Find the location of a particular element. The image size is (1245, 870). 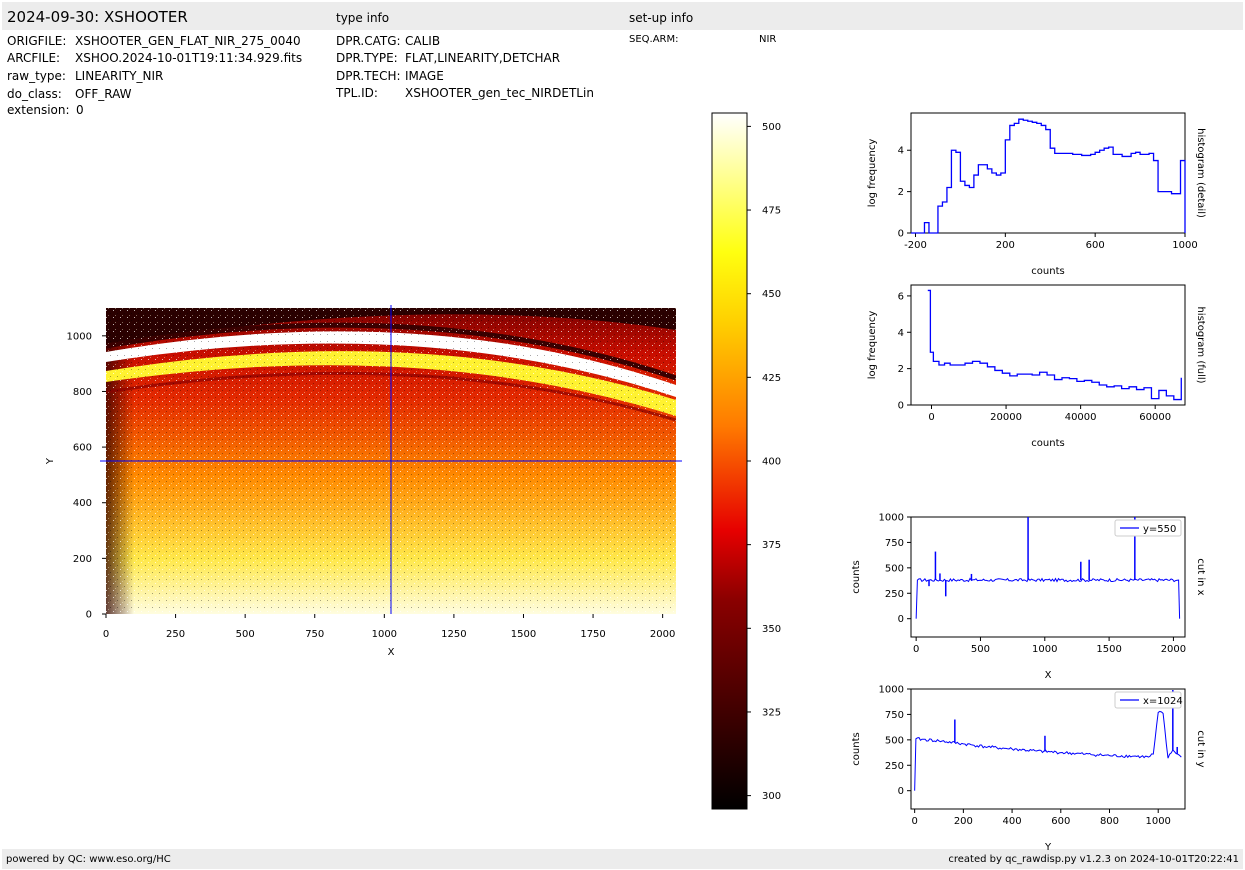

type-key: DPR.TECH: is located at coordinates (368, 76).